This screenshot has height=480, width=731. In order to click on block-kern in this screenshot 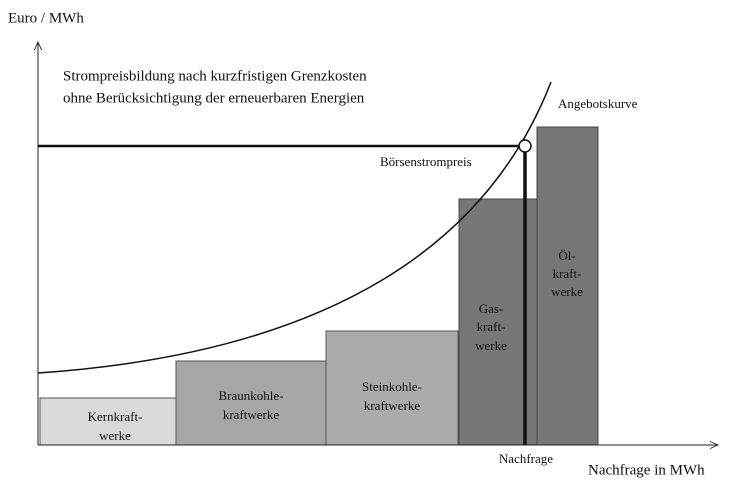, I will do `click(108, 421)`.